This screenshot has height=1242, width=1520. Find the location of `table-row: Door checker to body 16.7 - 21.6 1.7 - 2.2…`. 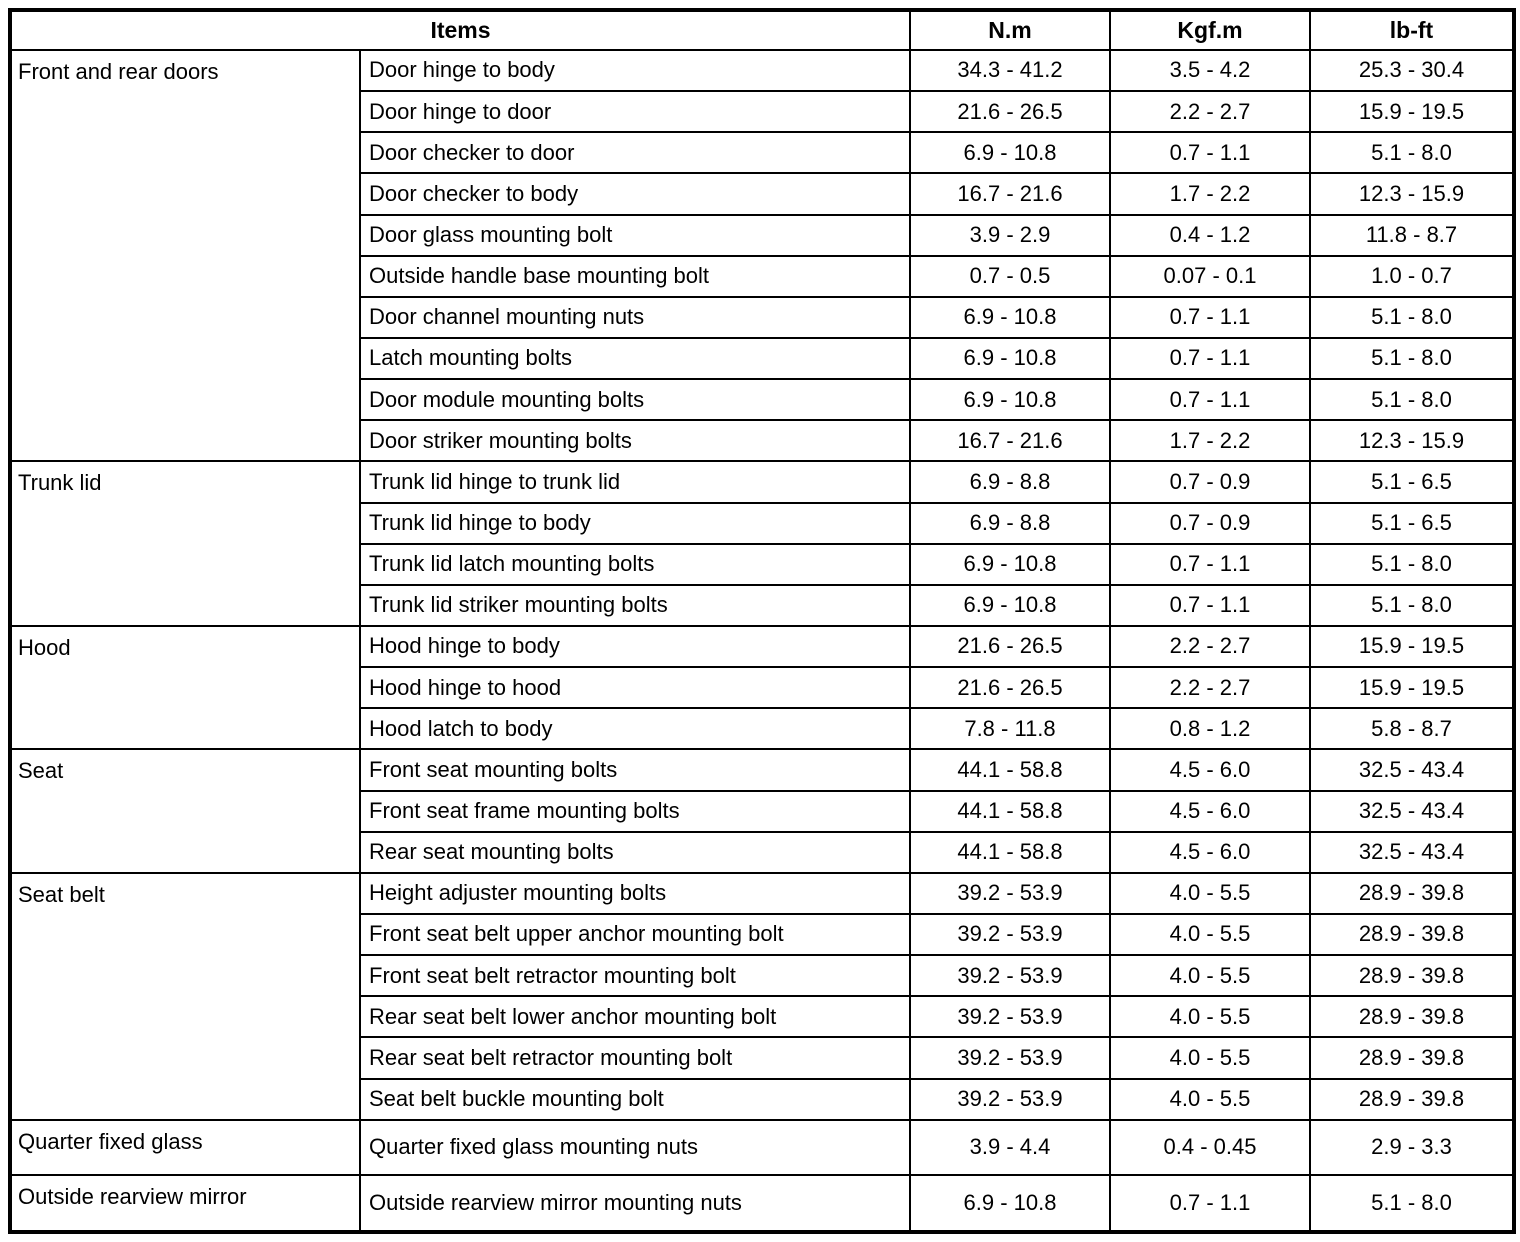

table-row: Door checker to body 16.7 - 21.6 1.7 - 2.2… is located at coordinates (762, 194).